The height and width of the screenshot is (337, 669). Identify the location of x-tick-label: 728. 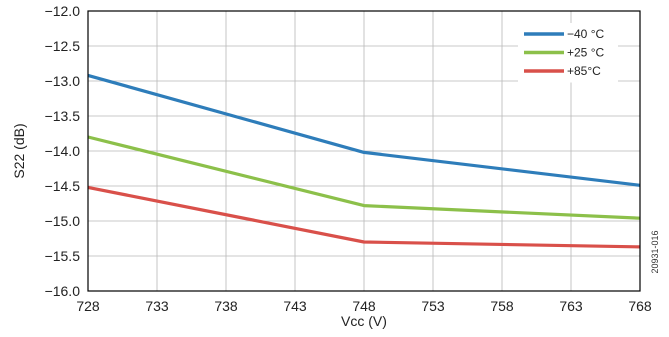
(88, 306).